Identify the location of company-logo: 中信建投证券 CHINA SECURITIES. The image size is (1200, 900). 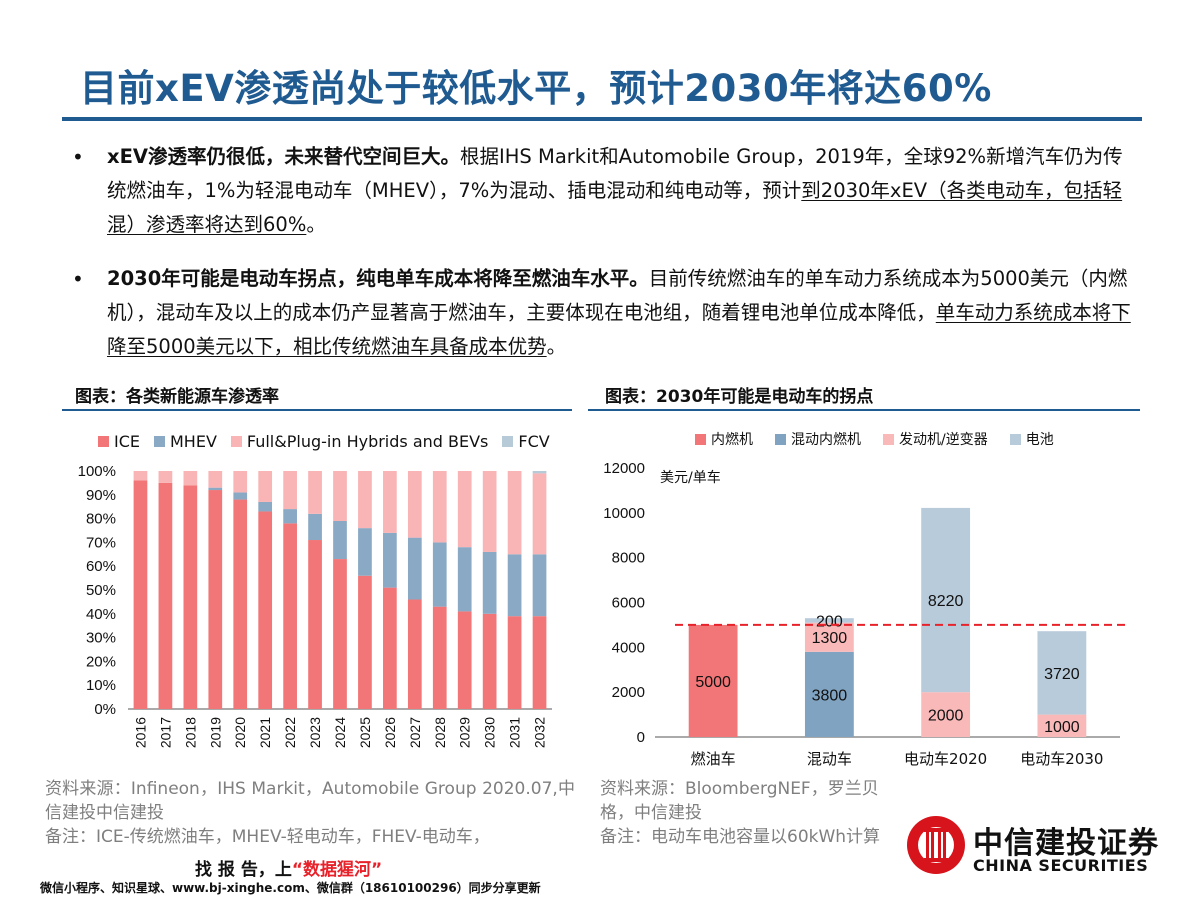
(1031, 847).